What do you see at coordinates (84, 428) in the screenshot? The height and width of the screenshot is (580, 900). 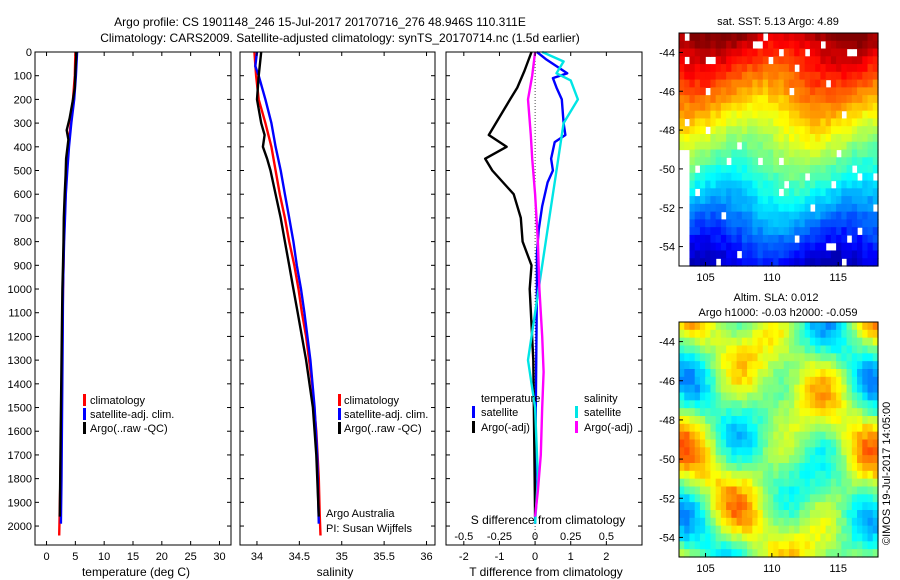 I see `legend-swatch-argo` at bounding box center [84, 428].